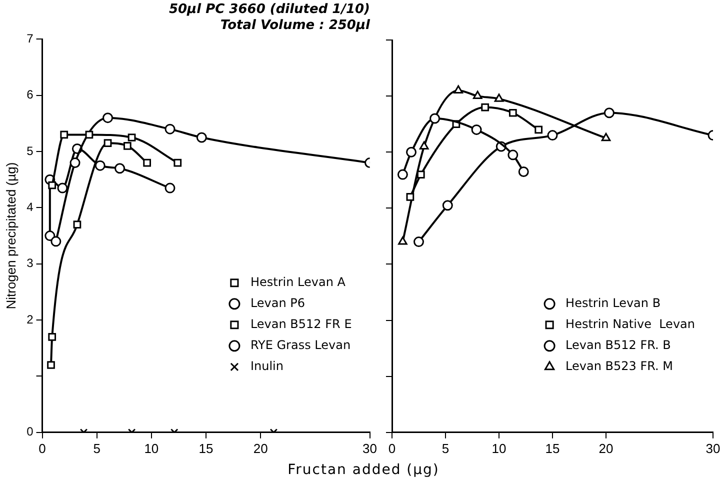 The image size is (727, 488). I want to click on legend-label: Levan B523 FR. M, so click(620, 366).